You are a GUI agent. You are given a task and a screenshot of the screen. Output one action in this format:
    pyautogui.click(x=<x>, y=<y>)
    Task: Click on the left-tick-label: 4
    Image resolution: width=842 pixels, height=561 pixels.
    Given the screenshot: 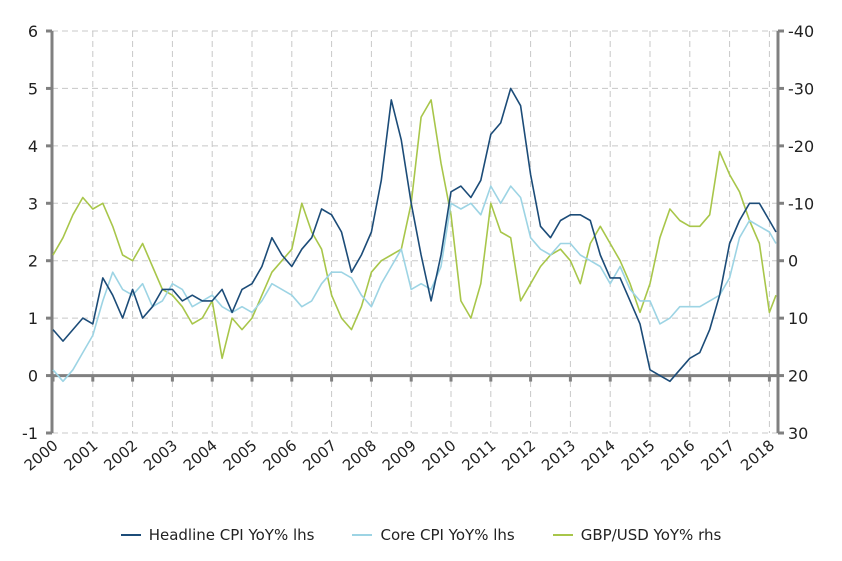 What is the action you would take?
    pyautogui.click(x=33, y=146)
    